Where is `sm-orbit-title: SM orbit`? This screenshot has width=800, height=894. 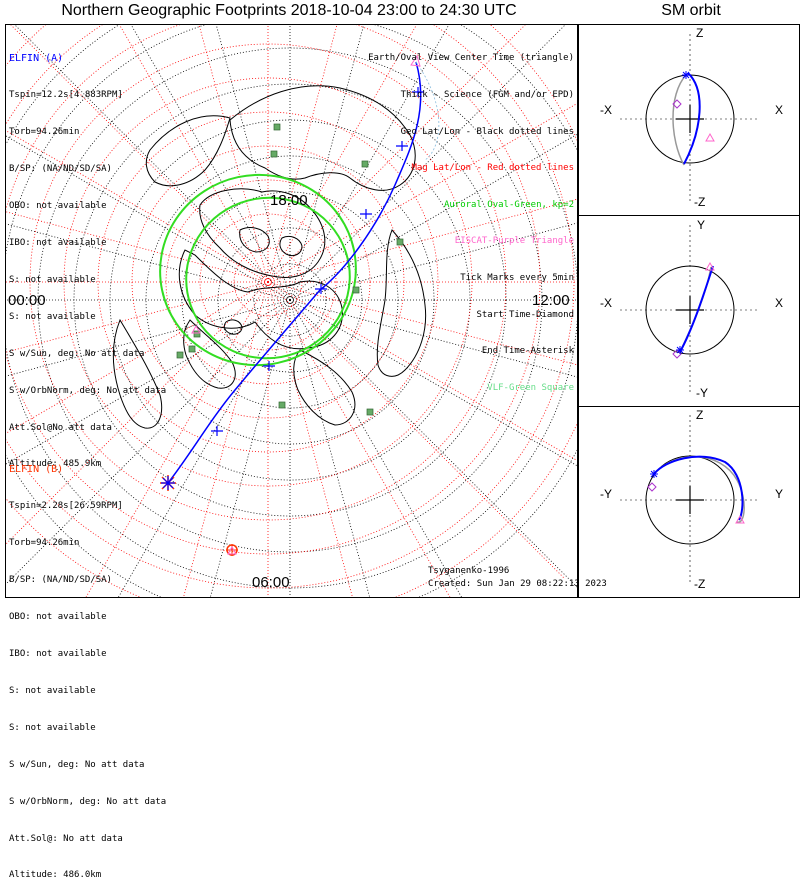
sm-orbit-title: SM orbit is located at coordinates (691, 10).